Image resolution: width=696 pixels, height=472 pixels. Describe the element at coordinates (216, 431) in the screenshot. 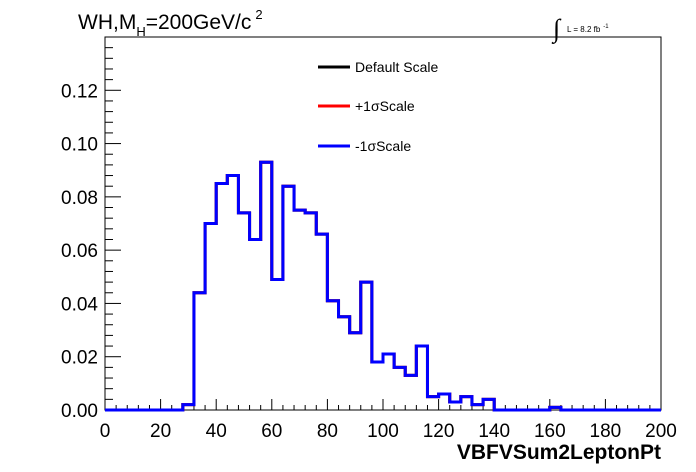

I see `x-tick-label: 40` at that location.